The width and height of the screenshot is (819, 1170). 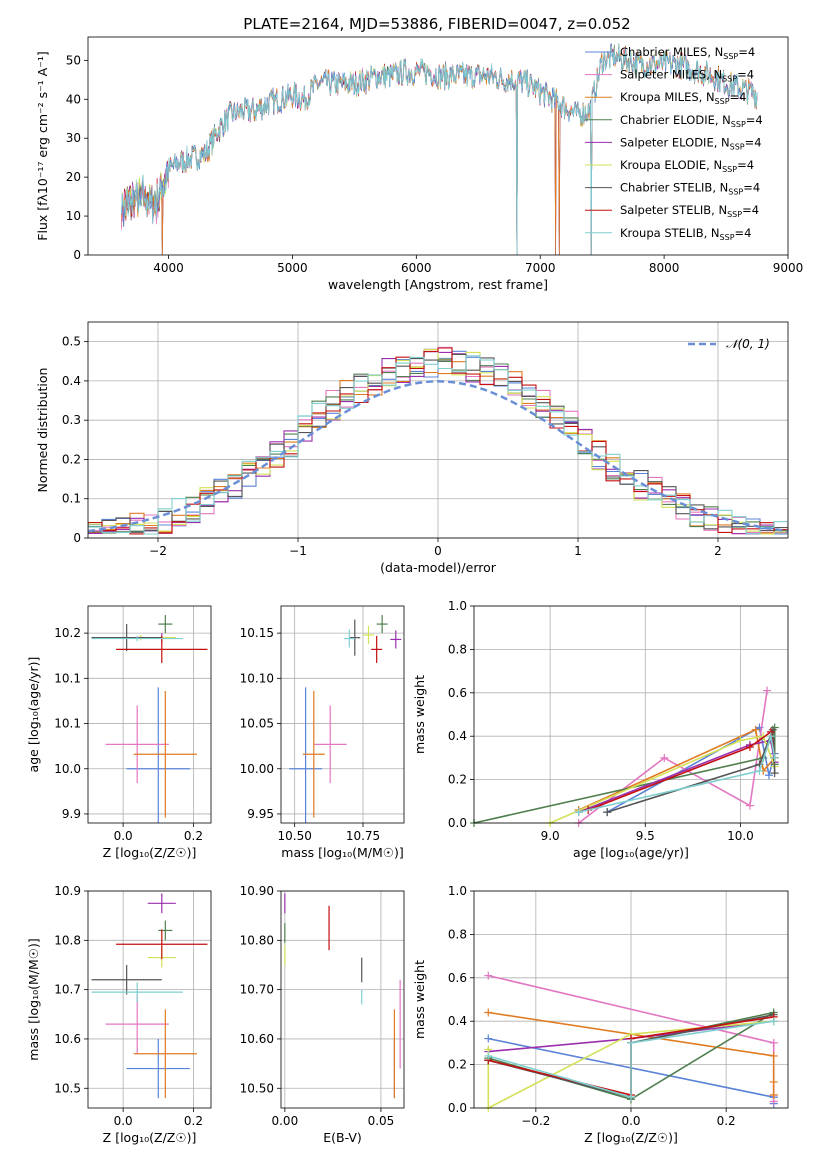 What do you see at coordinates (33, 715) in the screenshot?
I see `y-axis-label: age [log₁₀(age/yr)]` at bounding box center [33, 715].